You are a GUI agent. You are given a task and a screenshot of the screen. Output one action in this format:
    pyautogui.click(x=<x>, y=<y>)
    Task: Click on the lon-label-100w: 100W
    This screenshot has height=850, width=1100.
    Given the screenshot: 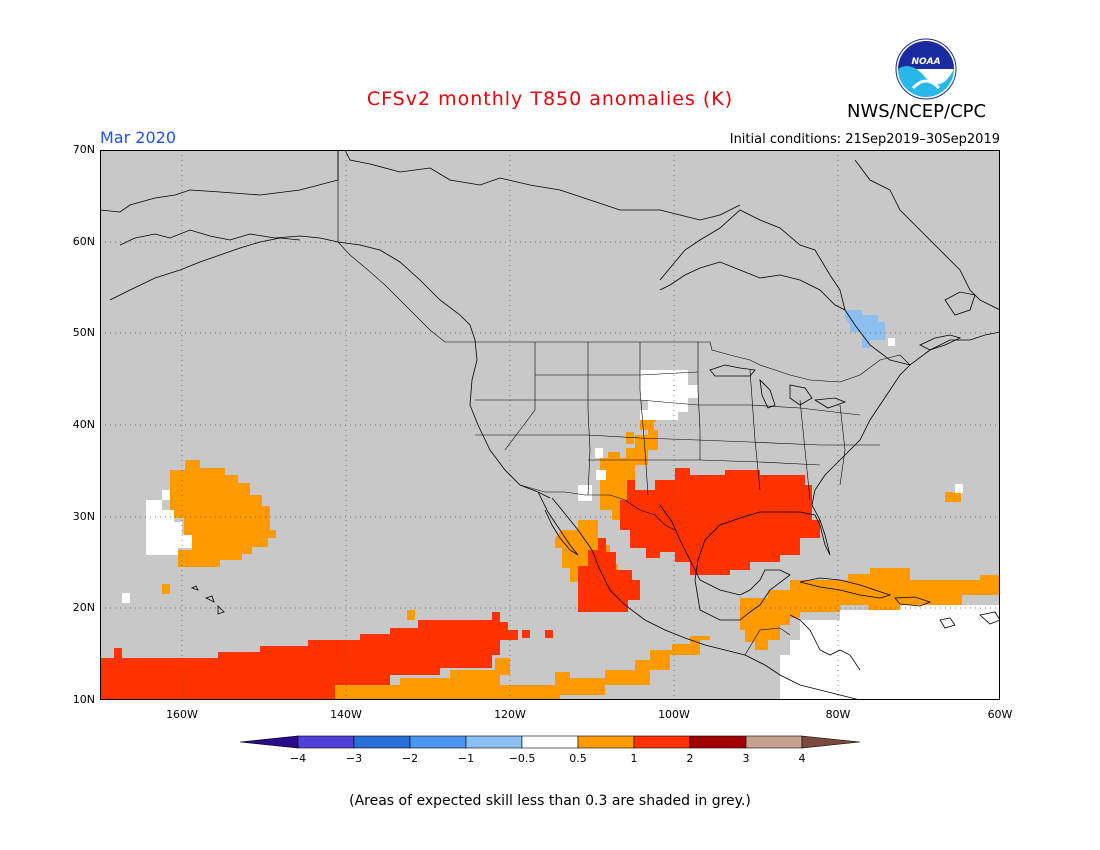 What is the action you would take?
    pyautogui.click(x=674, y=714)
    